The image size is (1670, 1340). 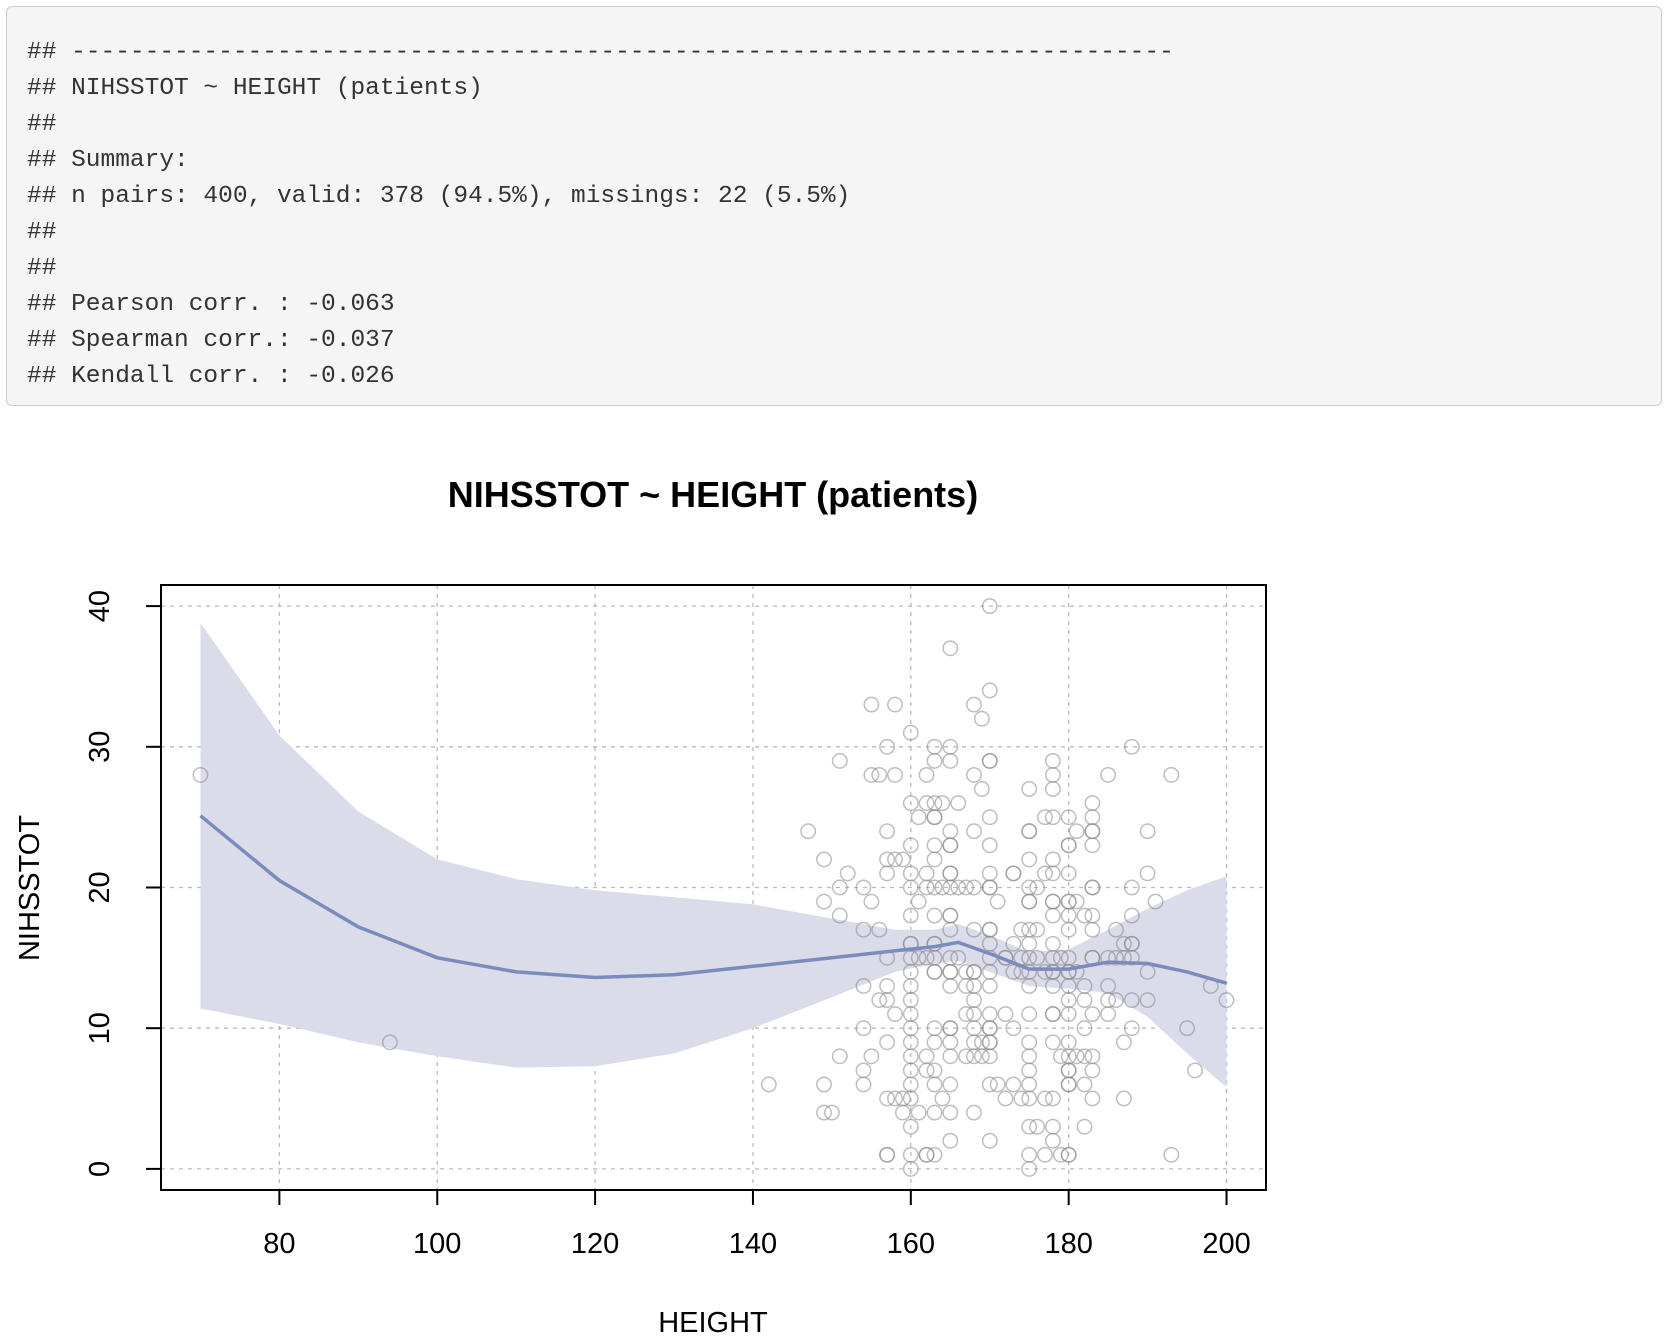 What do you see at coordinates (713, 1323) in the screenshot?
I see `x-axis-label: HEIGHT` at bounding box center [713, 1323].